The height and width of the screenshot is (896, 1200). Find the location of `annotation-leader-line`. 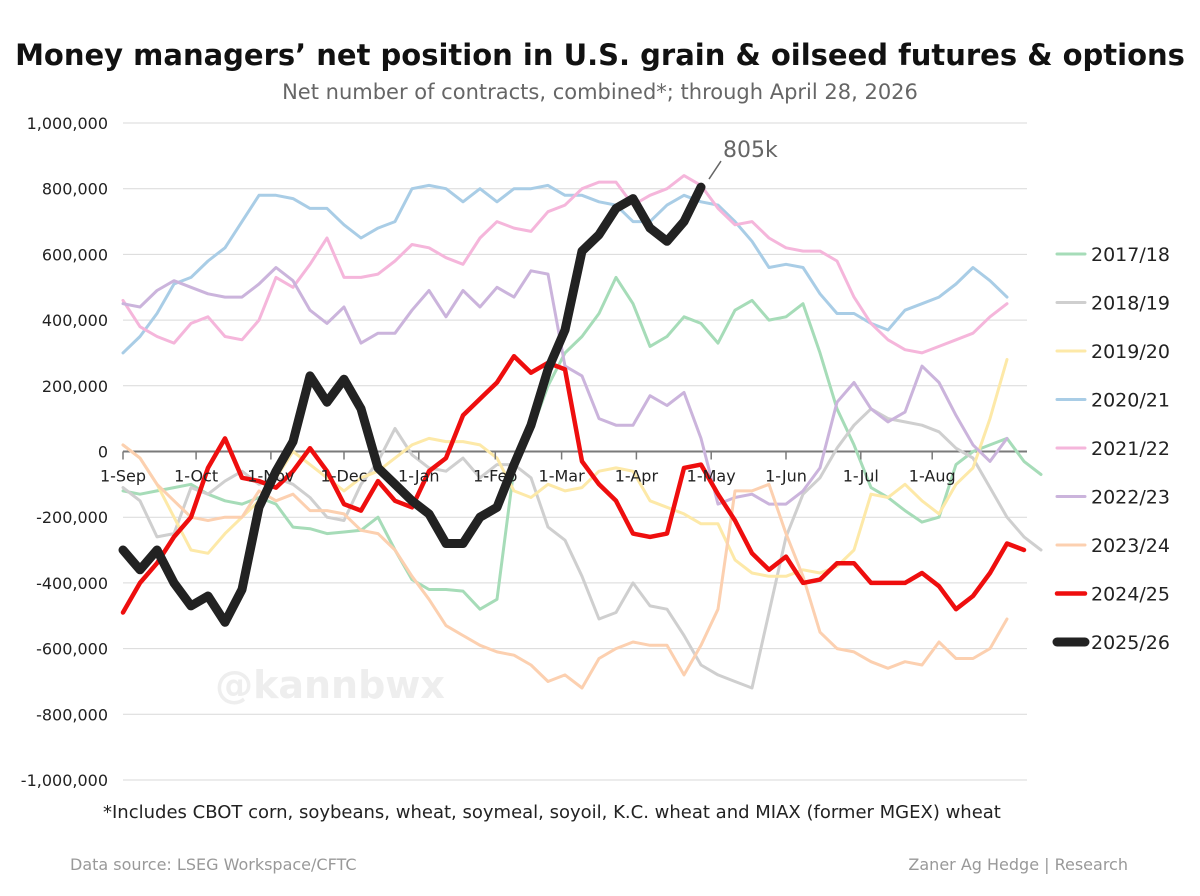

annotation-leader-line is located at coordinates (715, 170).